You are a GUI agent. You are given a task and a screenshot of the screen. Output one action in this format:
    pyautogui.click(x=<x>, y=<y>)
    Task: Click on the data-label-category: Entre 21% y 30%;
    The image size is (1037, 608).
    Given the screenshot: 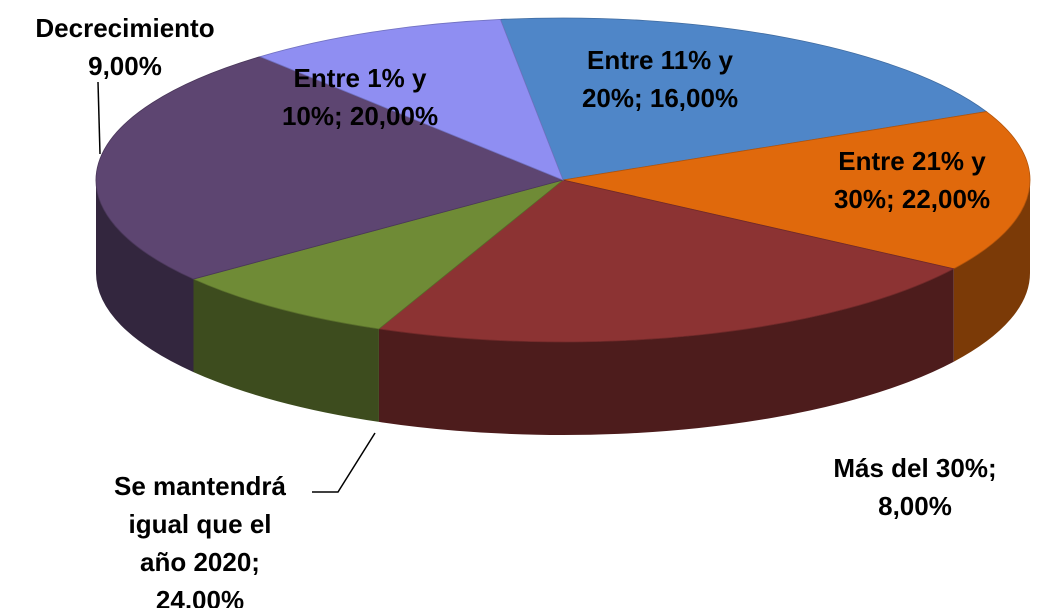 What is the action you would take?
    pyautogui.click(x=913, y=180)
    